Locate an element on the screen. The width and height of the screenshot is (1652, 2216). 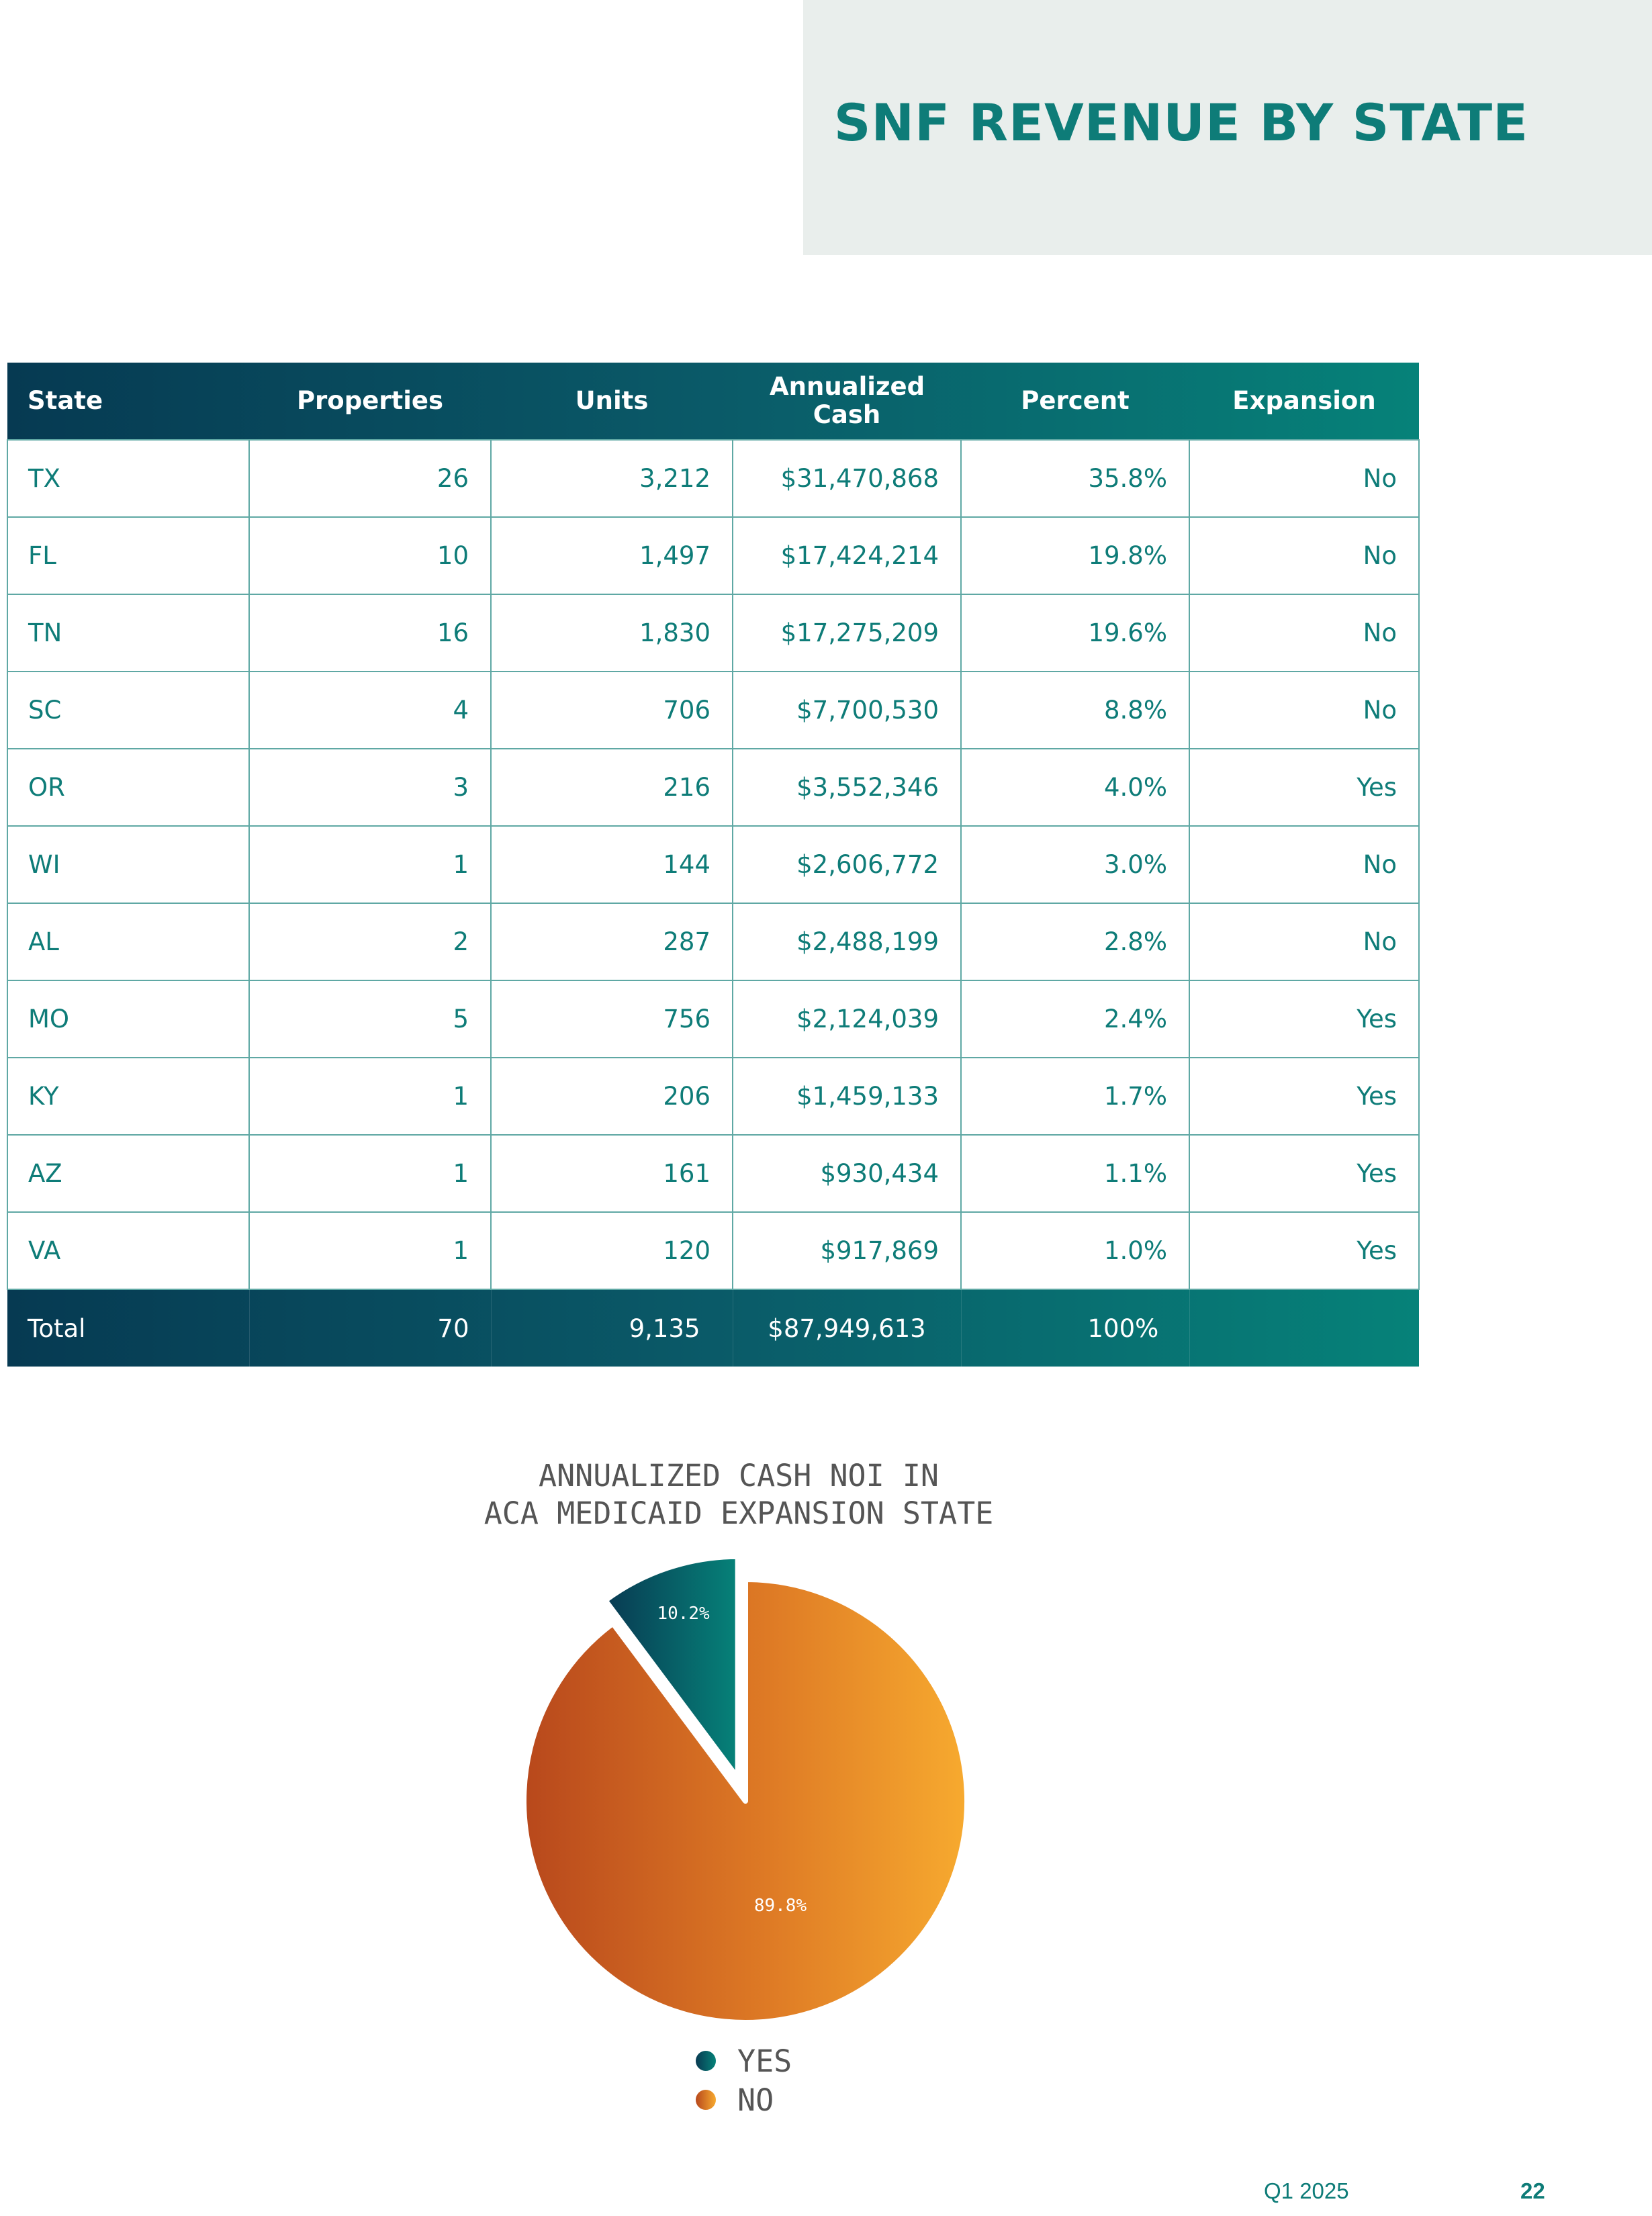
legend-item-yes: YES is located at coordinates (744, 2060).